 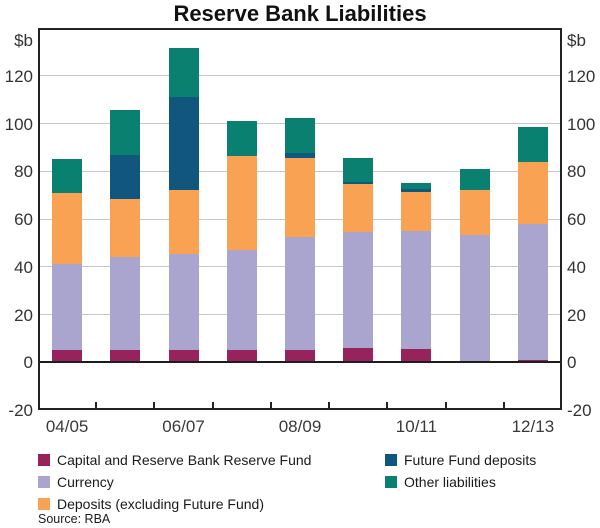 What do you see at coordinates (470, 460) in the screenshot?
I see `legend-label: Future Fund deposits` at bounding box center [470, 460].